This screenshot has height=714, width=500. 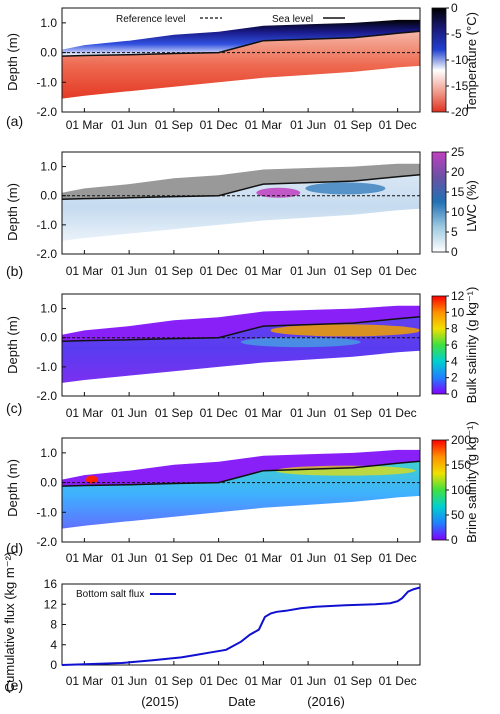 I want to click on colorbar-tick-label: -5, so click(x=456, y=34).